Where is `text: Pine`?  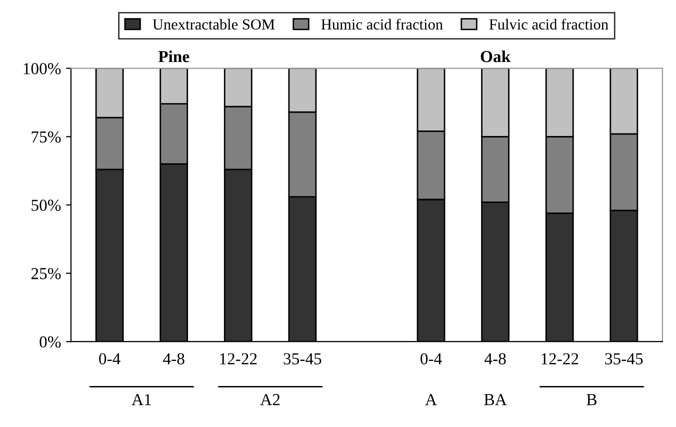
text: Pine is located at coordinates (174, 56).